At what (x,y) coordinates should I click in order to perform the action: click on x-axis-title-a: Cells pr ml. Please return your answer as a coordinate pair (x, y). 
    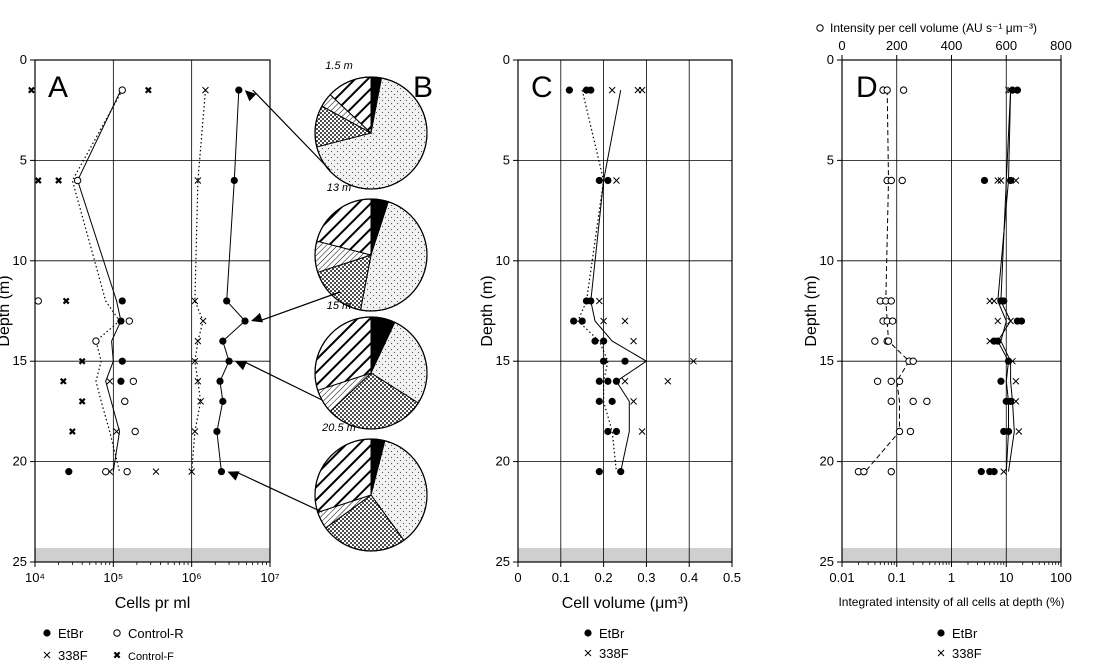
    Looking at the image, I should click on (153, 603).